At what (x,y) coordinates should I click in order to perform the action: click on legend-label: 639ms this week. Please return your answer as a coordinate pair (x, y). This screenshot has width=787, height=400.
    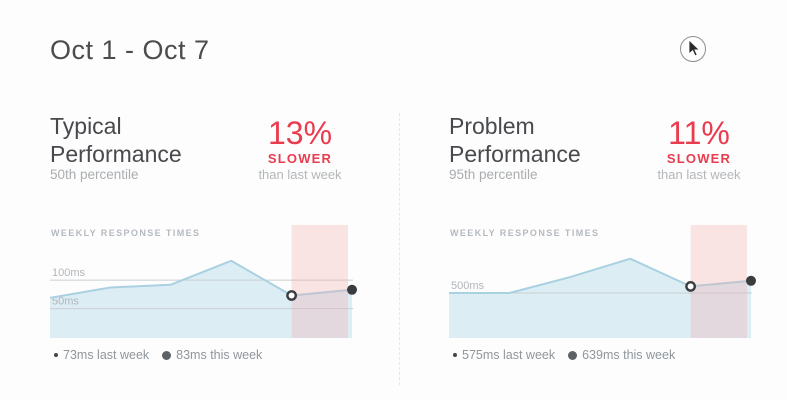
    Looking at the image, I should click on (629, 355).